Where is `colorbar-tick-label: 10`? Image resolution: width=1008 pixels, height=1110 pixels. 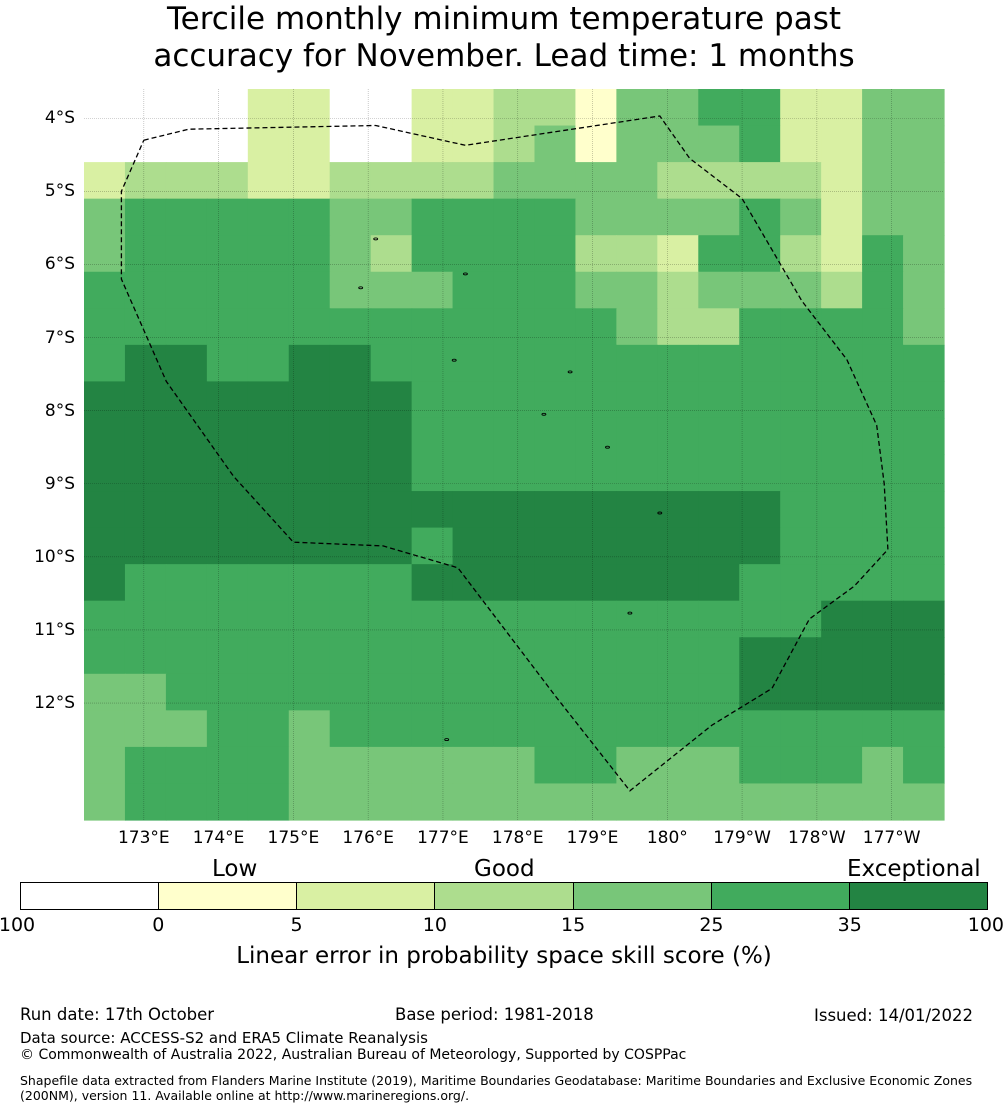
colorbar-tick-label: 10 is located at coordinates (434, 925).